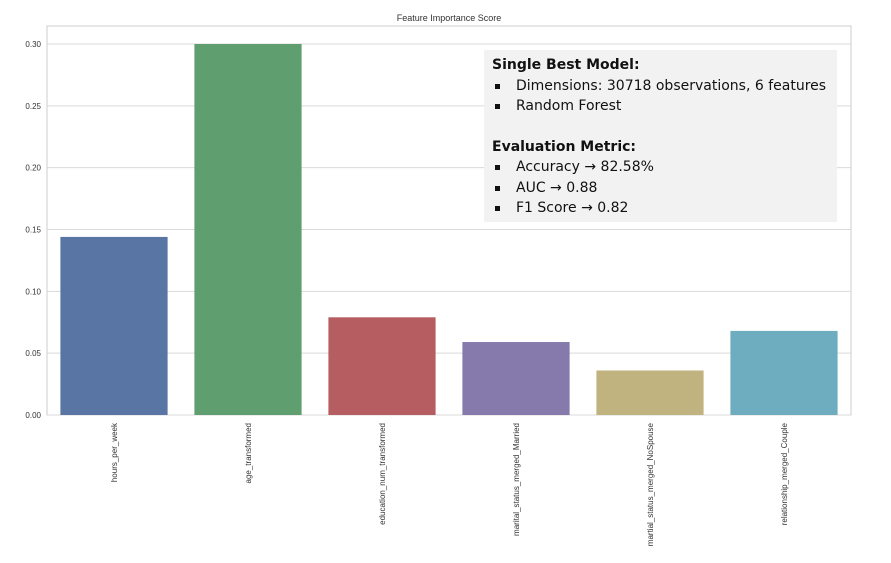  I want to click on y-tick-label: 0.25, so click(33, 106).